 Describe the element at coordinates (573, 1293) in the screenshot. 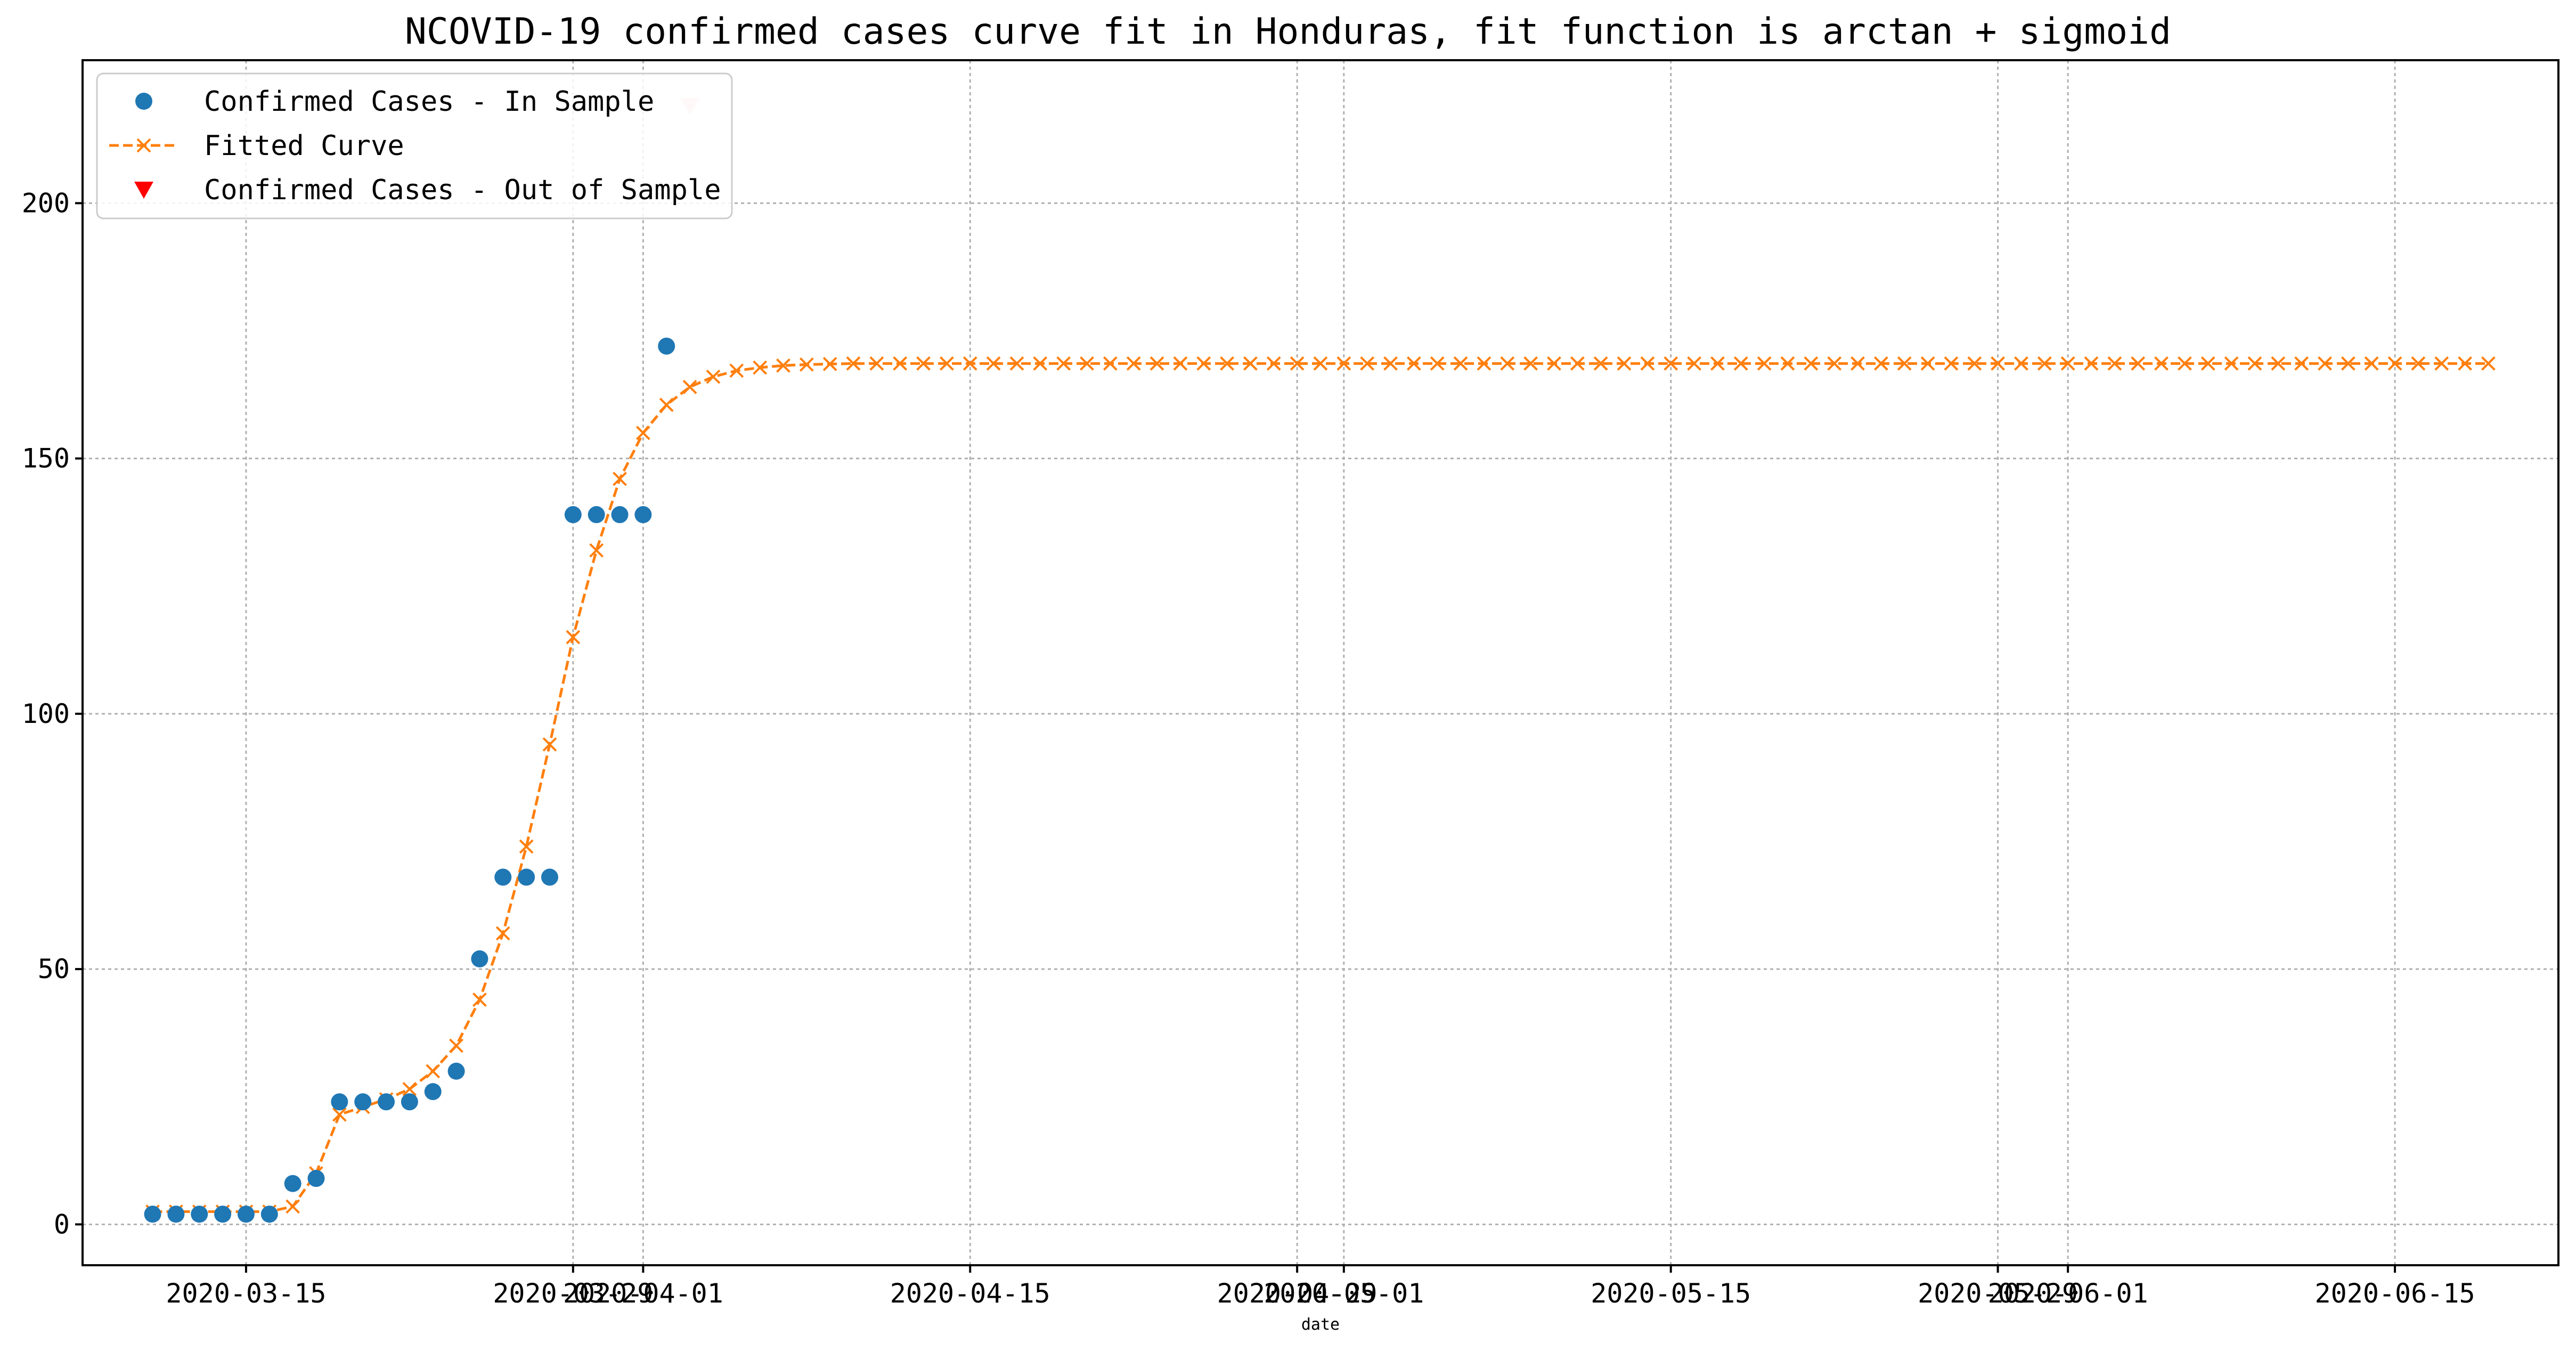

I see `x-tick-label: 2020-03-29` at that location.